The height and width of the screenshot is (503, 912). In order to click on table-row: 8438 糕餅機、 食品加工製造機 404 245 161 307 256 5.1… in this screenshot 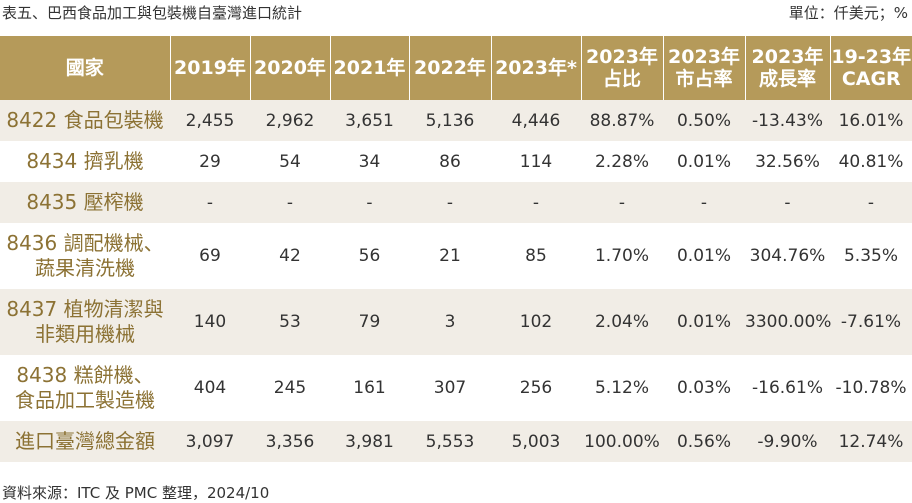, I will do `click(456, 388)`.